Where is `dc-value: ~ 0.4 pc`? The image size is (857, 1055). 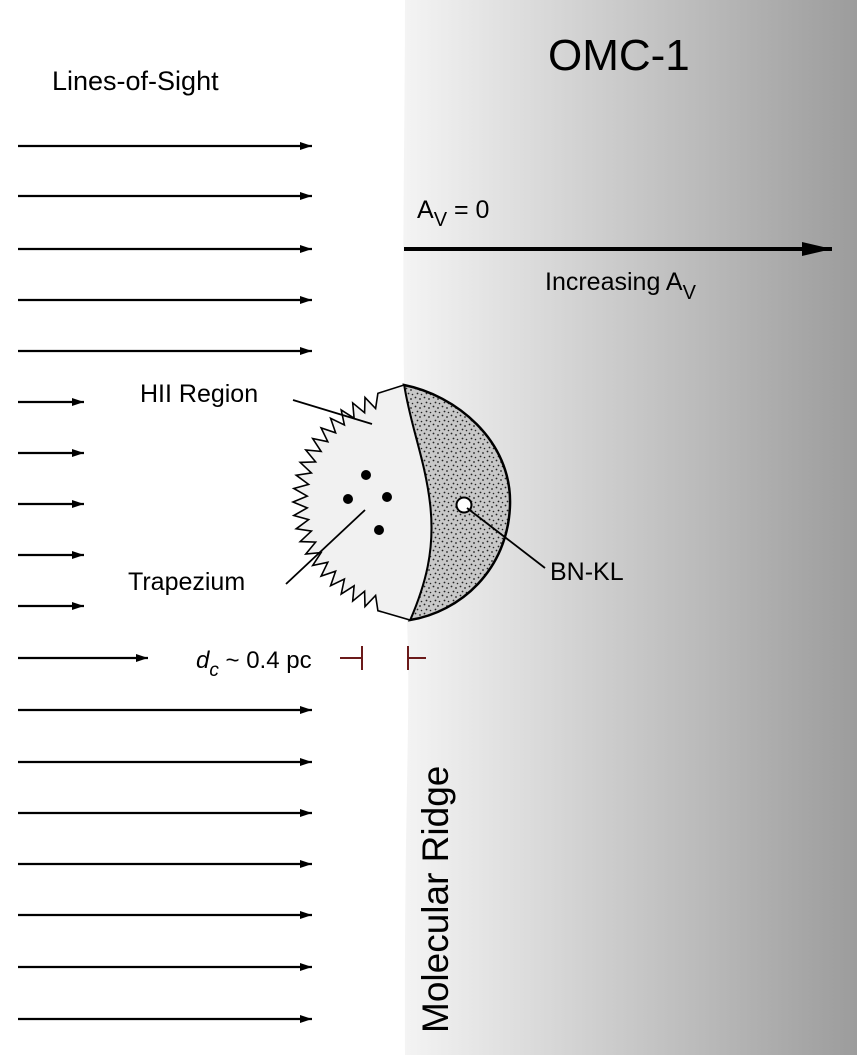
dc-value: ~ 0.4 pc is located at coordinates (265, 660).